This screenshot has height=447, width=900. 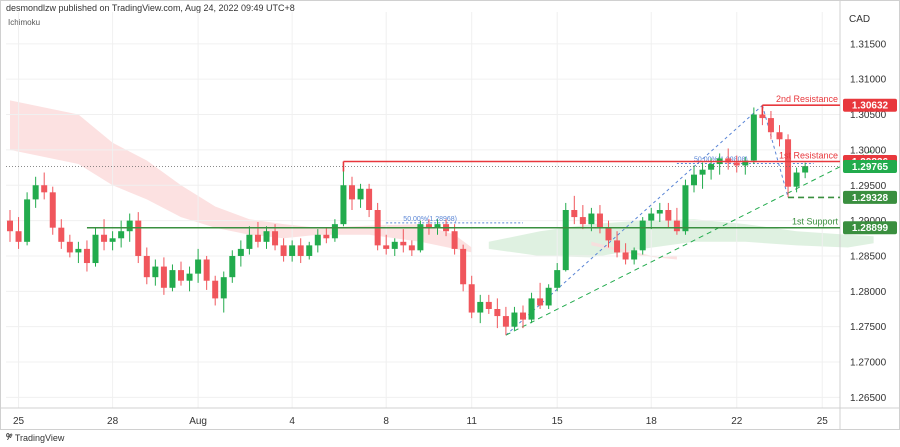 What do you see at coordinates (472, 421) in the screenshot?
I see `x-tick-label: 11` at bounding box center [472, 421].